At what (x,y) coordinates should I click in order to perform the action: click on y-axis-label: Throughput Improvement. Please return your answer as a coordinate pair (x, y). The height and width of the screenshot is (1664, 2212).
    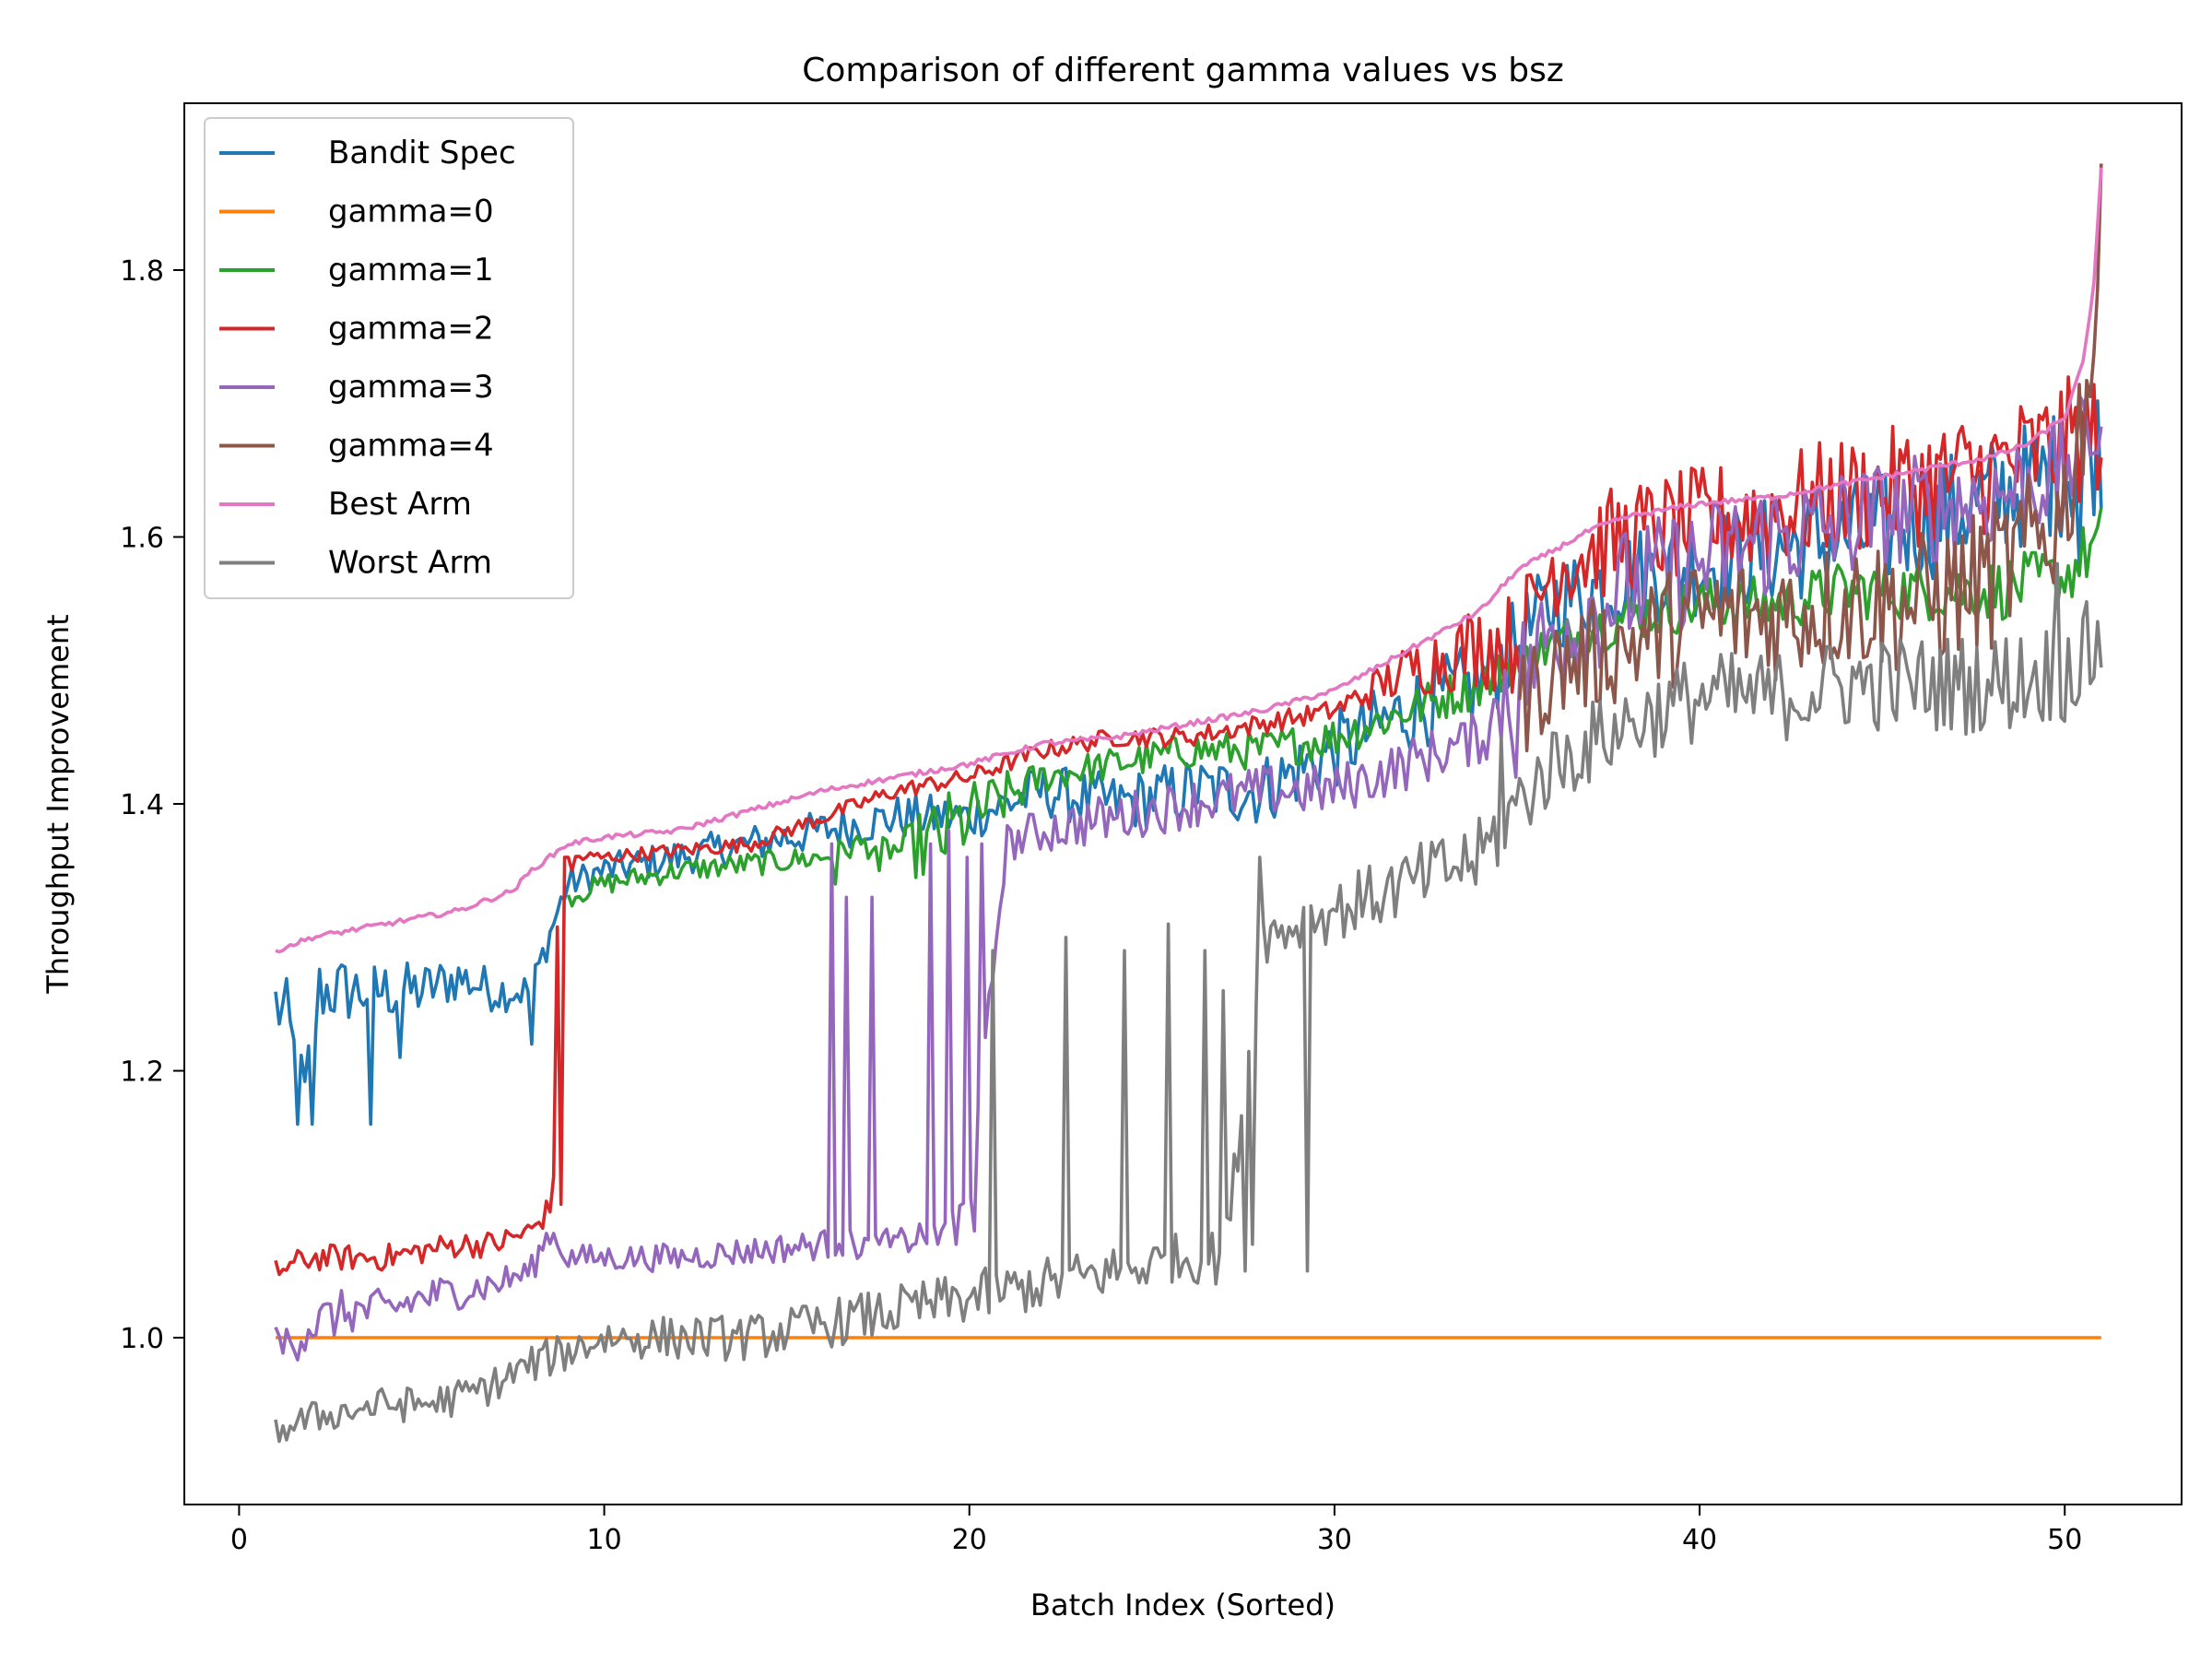
    Looking at the image, I should click on (58, 804).